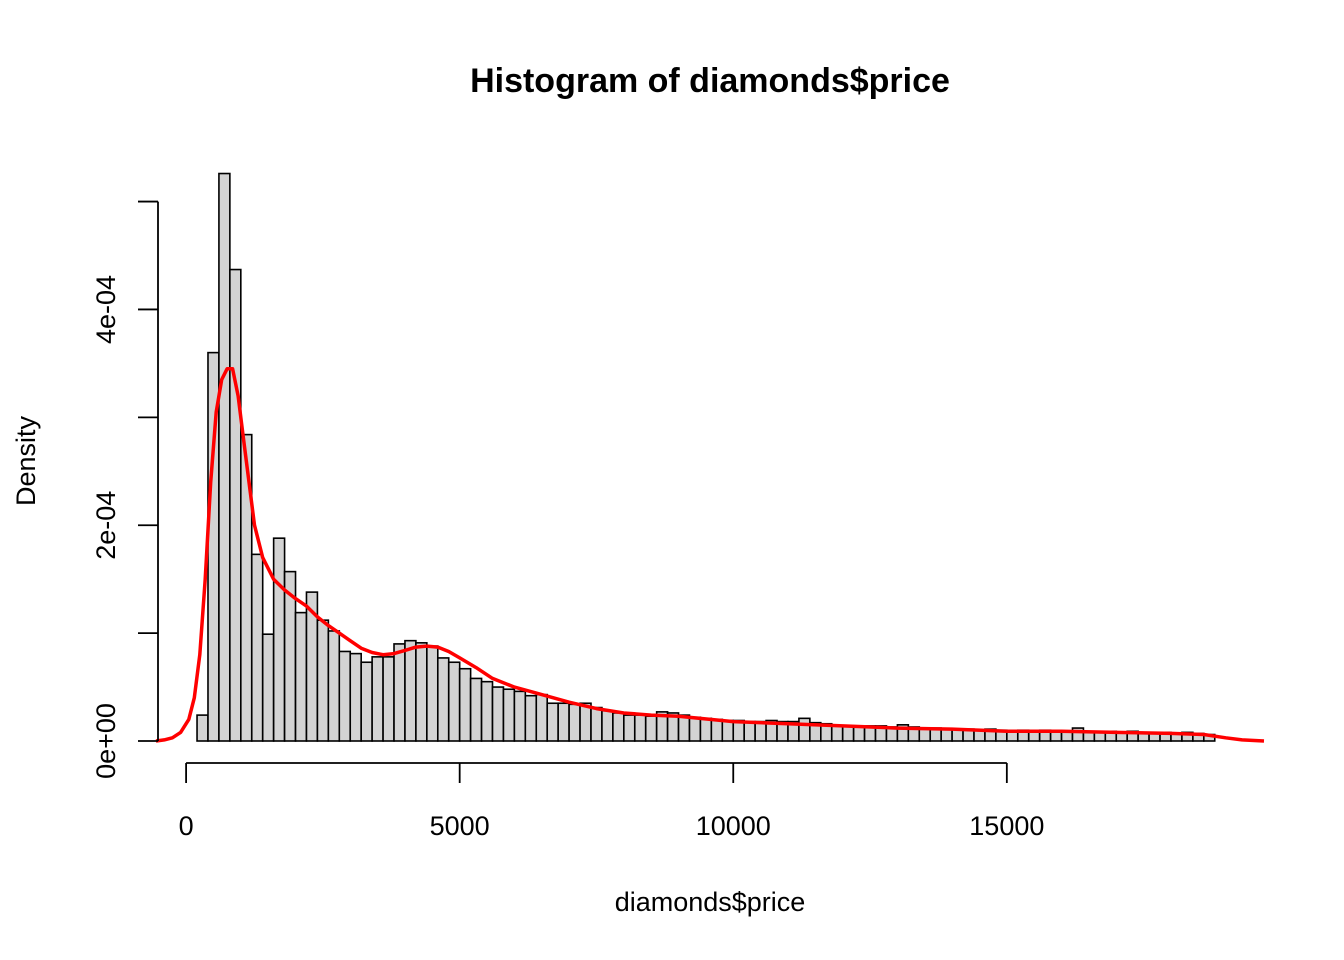  Describe the element at coordinates (106, 741) in the screenshot. I see `y-tick-label: 0e+00` at that location.